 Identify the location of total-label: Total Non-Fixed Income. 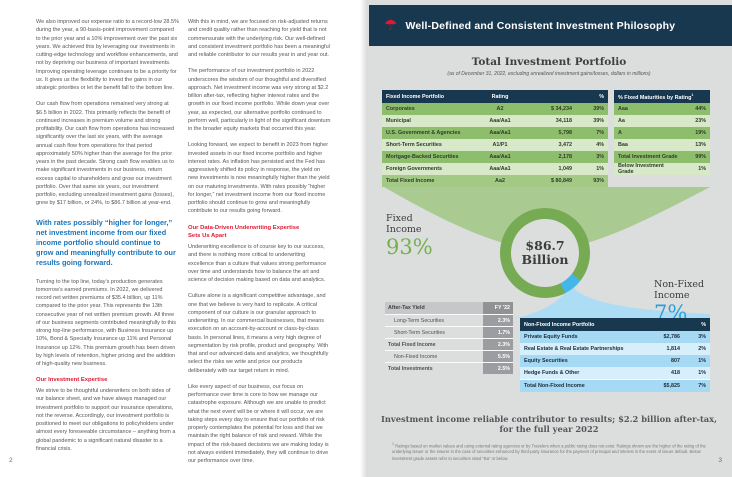
(554, 386).